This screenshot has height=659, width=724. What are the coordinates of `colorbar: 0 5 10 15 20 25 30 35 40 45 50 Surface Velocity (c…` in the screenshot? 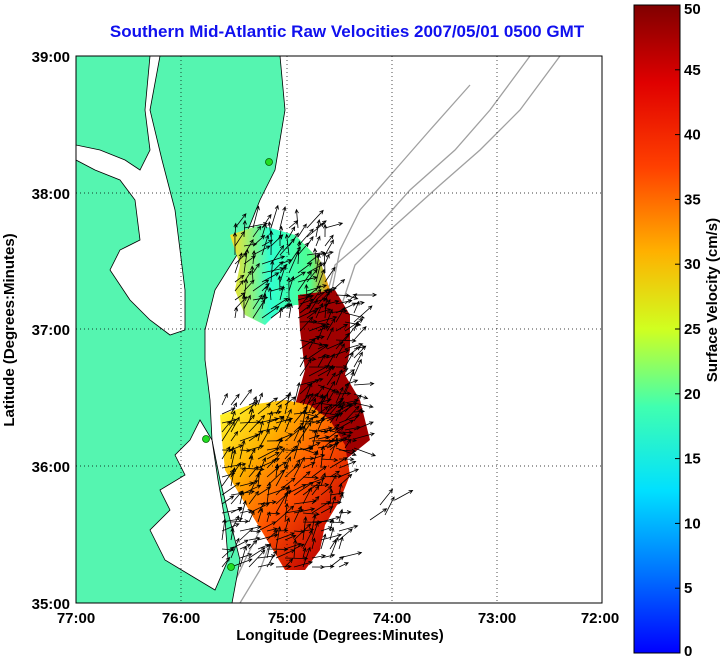 It's located at (677, 330).